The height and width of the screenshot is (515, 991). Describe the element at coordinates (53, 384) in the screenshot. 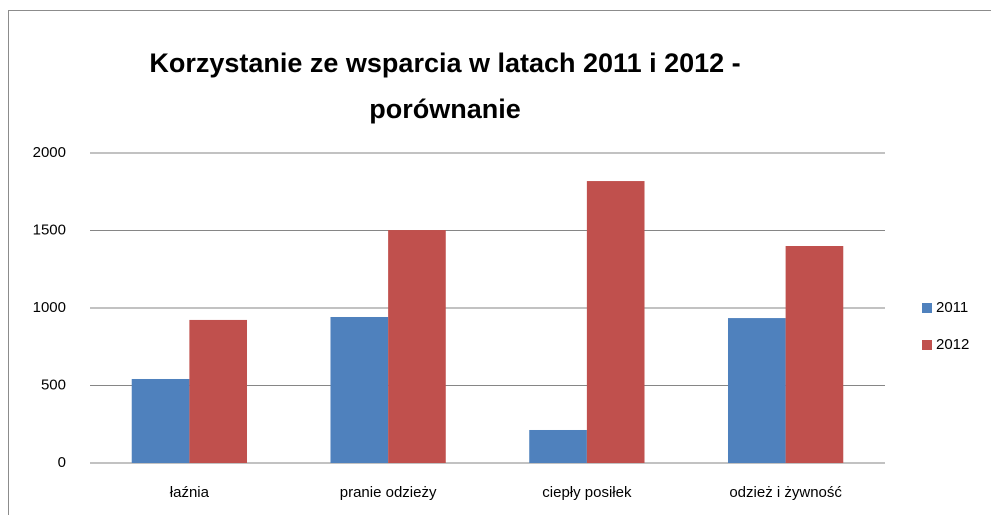

I see `y-tick-label: 500` at that location.